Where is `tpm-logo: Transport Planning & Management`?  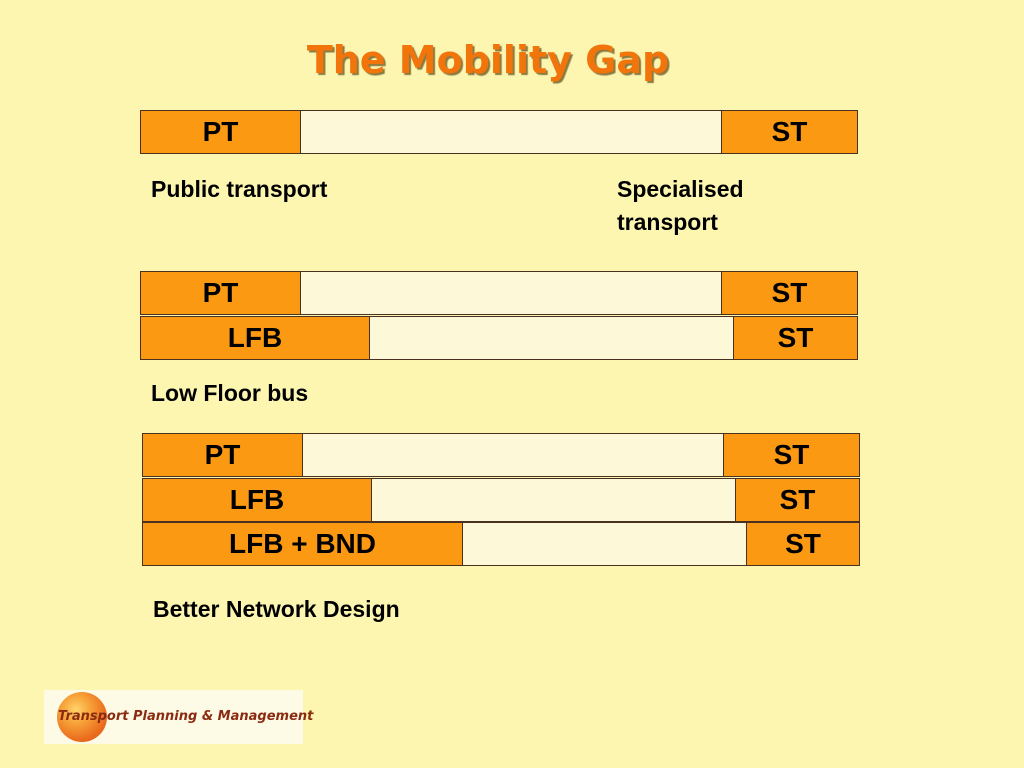 tpm-logo: Transport Planning & Management is located at coordinates (178, 717).